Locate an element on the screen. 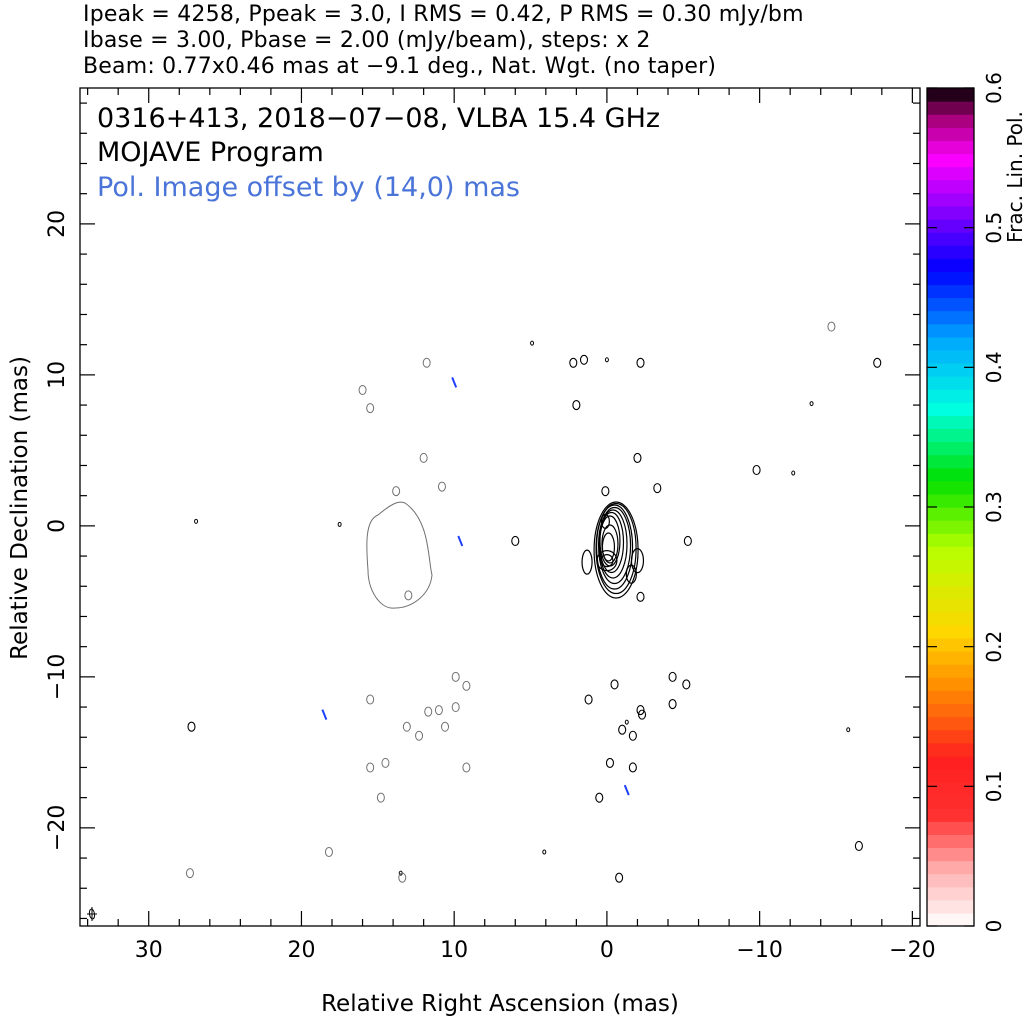 This screenshot has width=1027, height=1020. contour-i is located at coordinates (608, 547).